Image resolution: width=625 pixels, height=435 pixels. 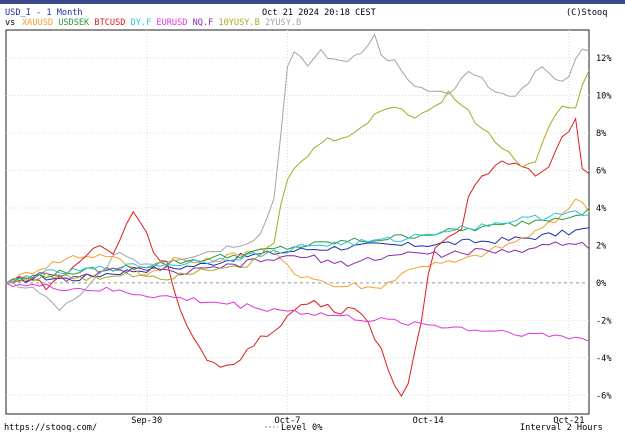 What do you see at coordinates (37, 23) in the screenshot?
I see `legend-item: XAUUSD` at bounding box center [37, 23].